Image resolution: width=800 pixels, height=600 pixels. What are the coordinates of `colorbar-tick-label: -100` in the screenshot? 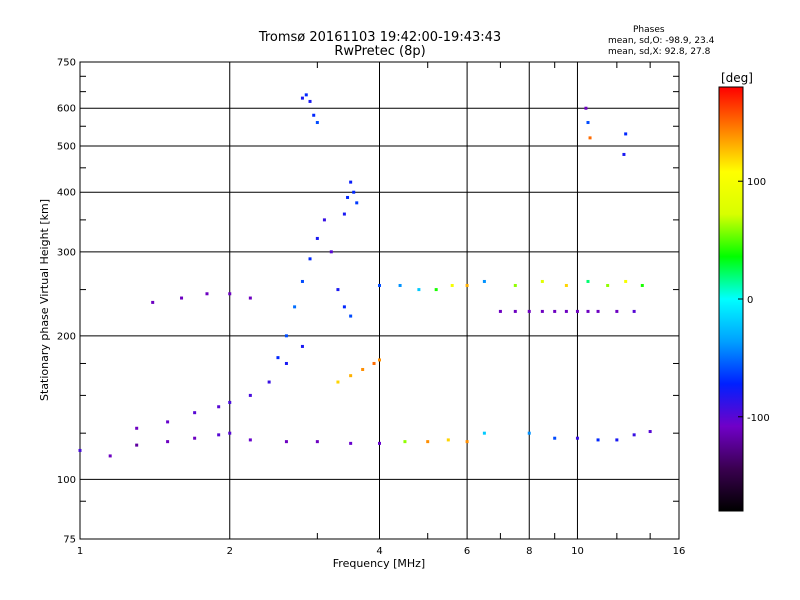 It's located at (758, 418).